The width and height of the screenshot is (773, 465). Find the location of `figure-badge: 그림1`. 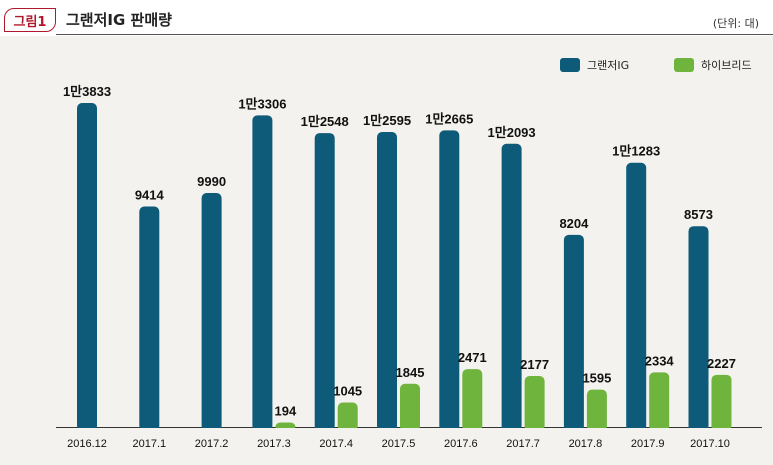

figure-badge: 그림1 is located at coordinates (30, 20).